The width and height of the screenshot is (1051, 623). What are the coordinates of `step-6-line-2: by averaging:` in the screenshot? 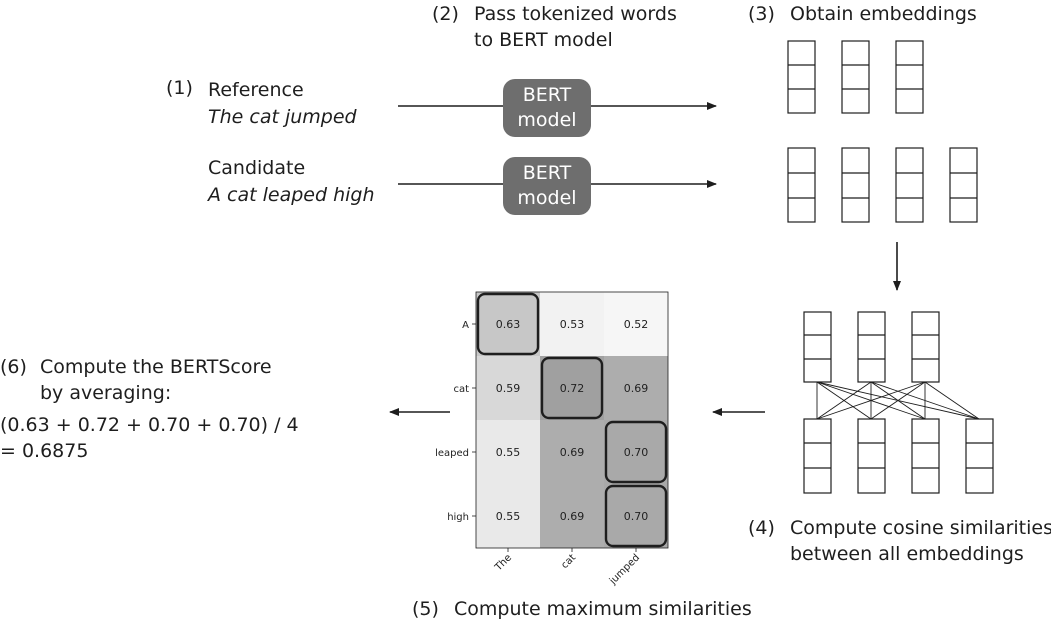 It's located at (106, 393).